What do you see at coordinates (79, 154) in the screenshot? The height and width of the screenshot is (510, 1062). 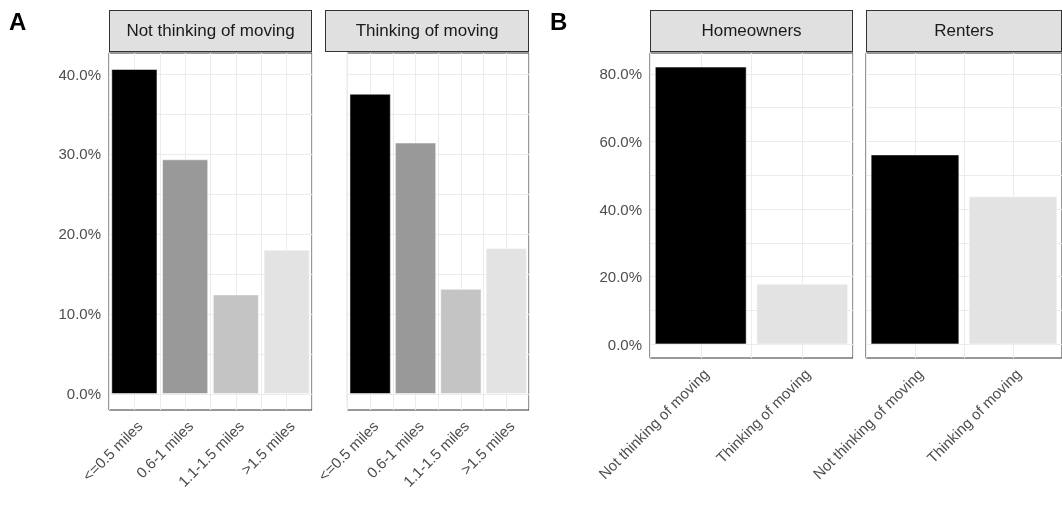 I see `y-tick-label: 30.0%` at bounding box center [79, 154].